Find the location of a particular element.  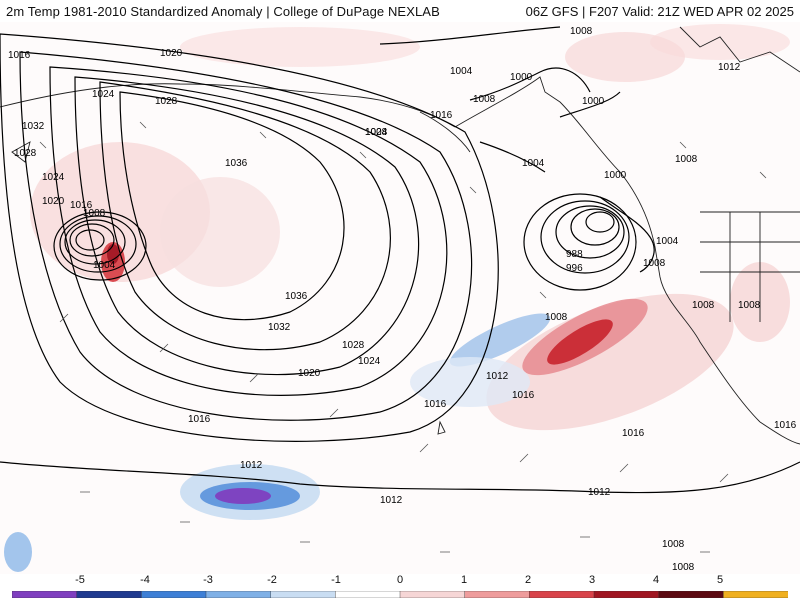

colorbar-tick-label: 5 is located at coordinates (720, 580).